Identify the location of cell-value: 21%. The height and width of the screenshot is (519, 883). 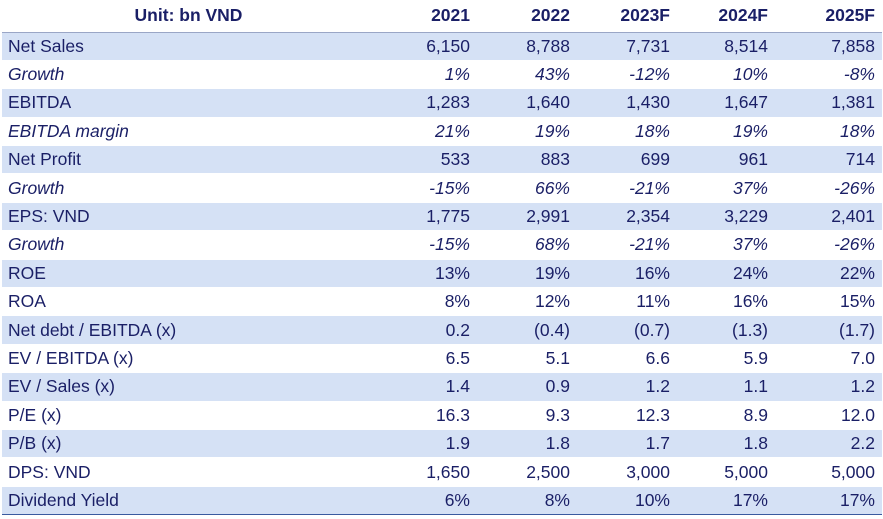
(452, 130).